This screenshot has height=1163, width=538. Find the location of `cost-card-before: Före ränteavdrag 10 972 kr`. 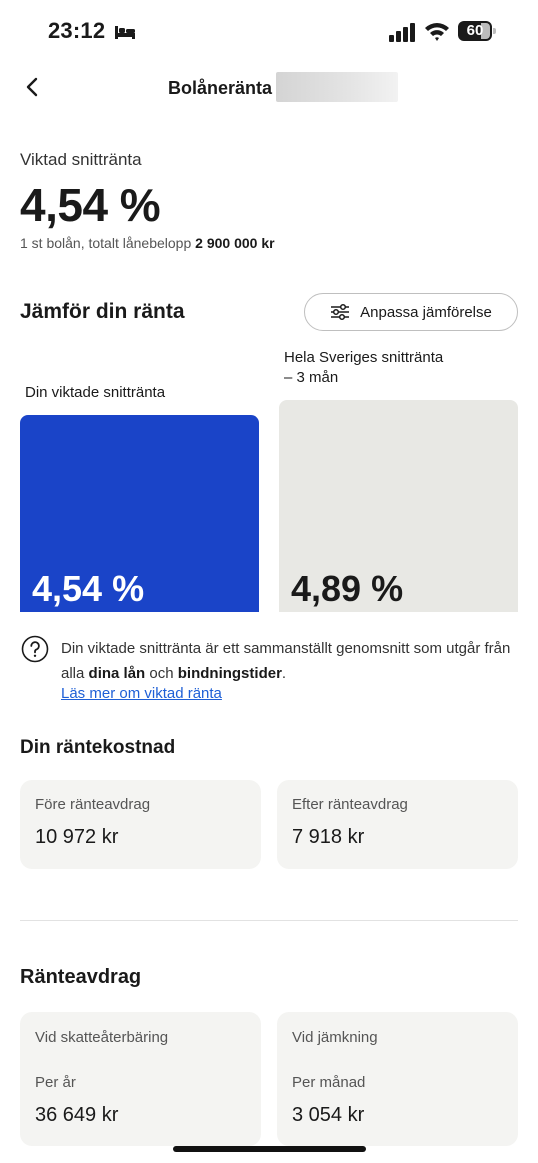

cost-card-before: Före ränteavdrag 10 972 kr is located at coordinates (140, 824).